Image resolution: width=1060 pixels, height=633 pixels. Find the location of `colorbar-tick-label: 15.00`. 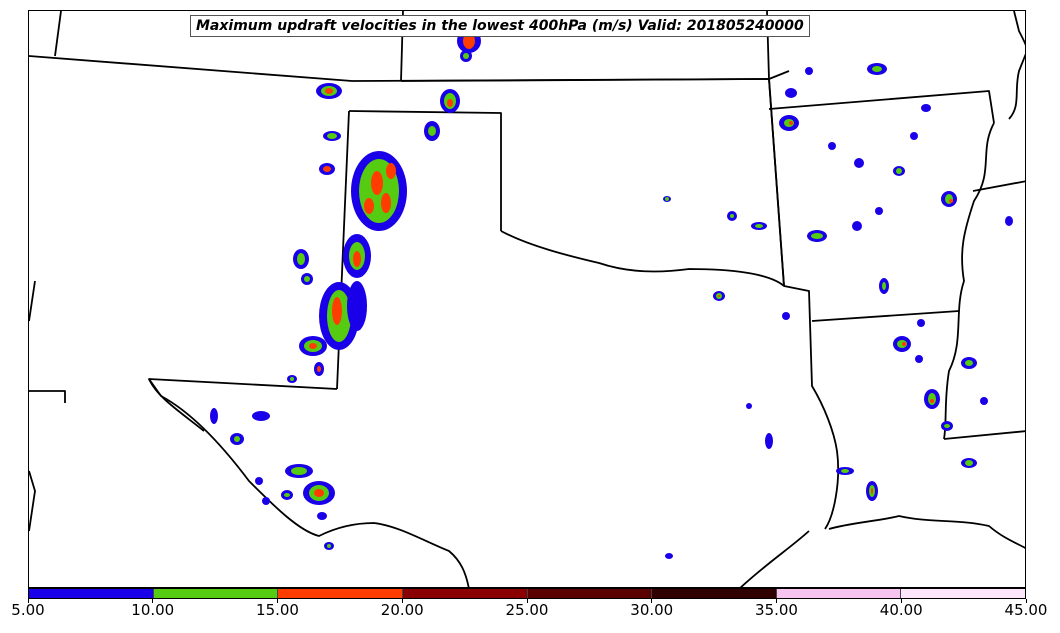

colorbar-tick-label: 15.00 is located at coordinates (277, 610).